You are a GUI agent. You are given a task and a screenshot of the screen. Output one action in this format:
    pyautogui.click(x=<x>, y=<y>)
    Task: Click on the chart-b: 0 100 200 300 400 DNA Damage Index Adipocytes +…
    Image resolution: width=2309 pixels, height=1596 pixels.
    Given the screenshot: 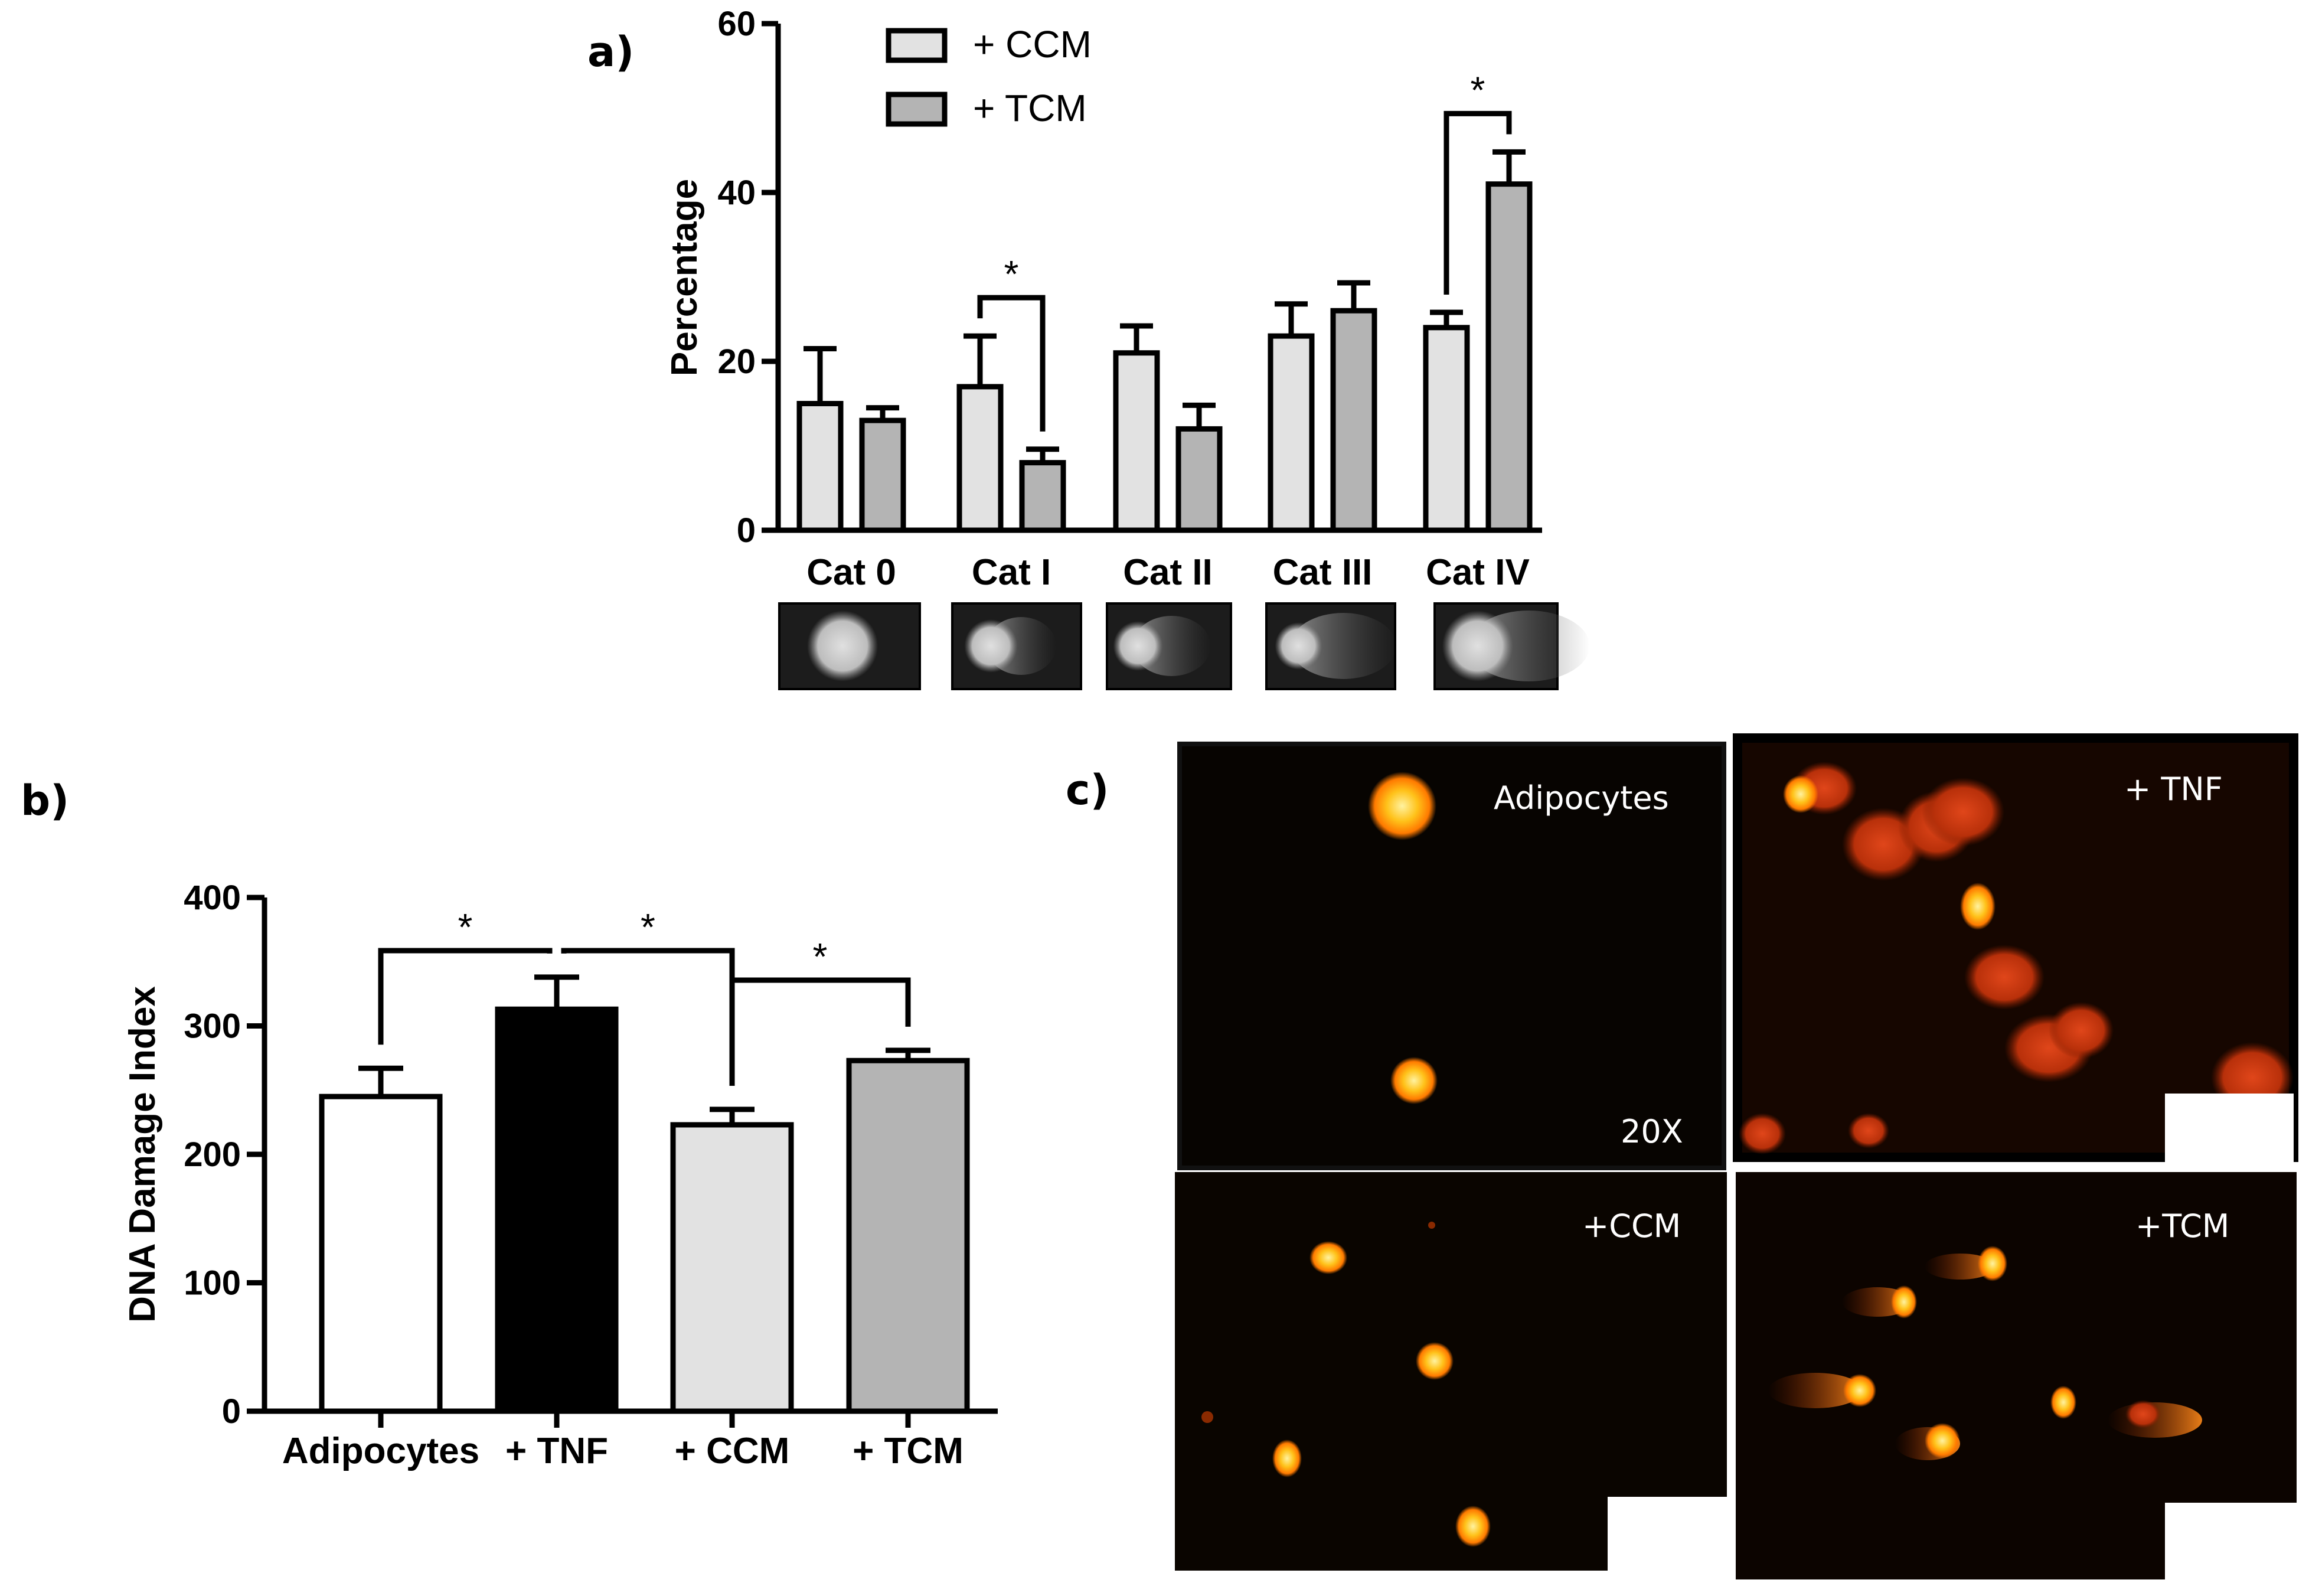 What is the action you would take?
    pyautogui.click(x=560, y=1175)
    